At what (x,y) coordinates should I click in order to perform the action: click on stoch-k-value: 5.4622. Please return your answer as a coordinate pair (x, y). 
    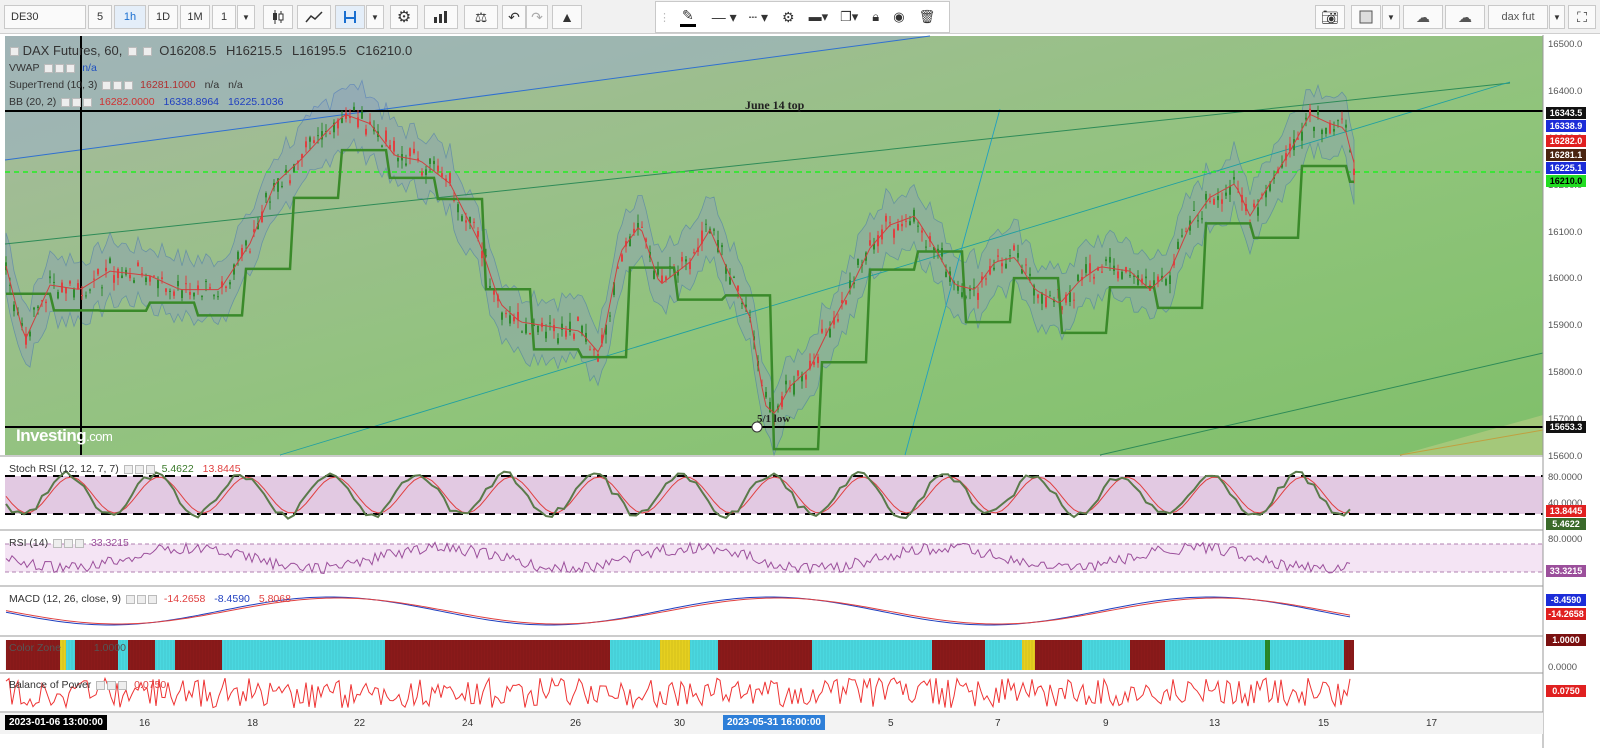
    Looking at the image, I should click on (177, 469).